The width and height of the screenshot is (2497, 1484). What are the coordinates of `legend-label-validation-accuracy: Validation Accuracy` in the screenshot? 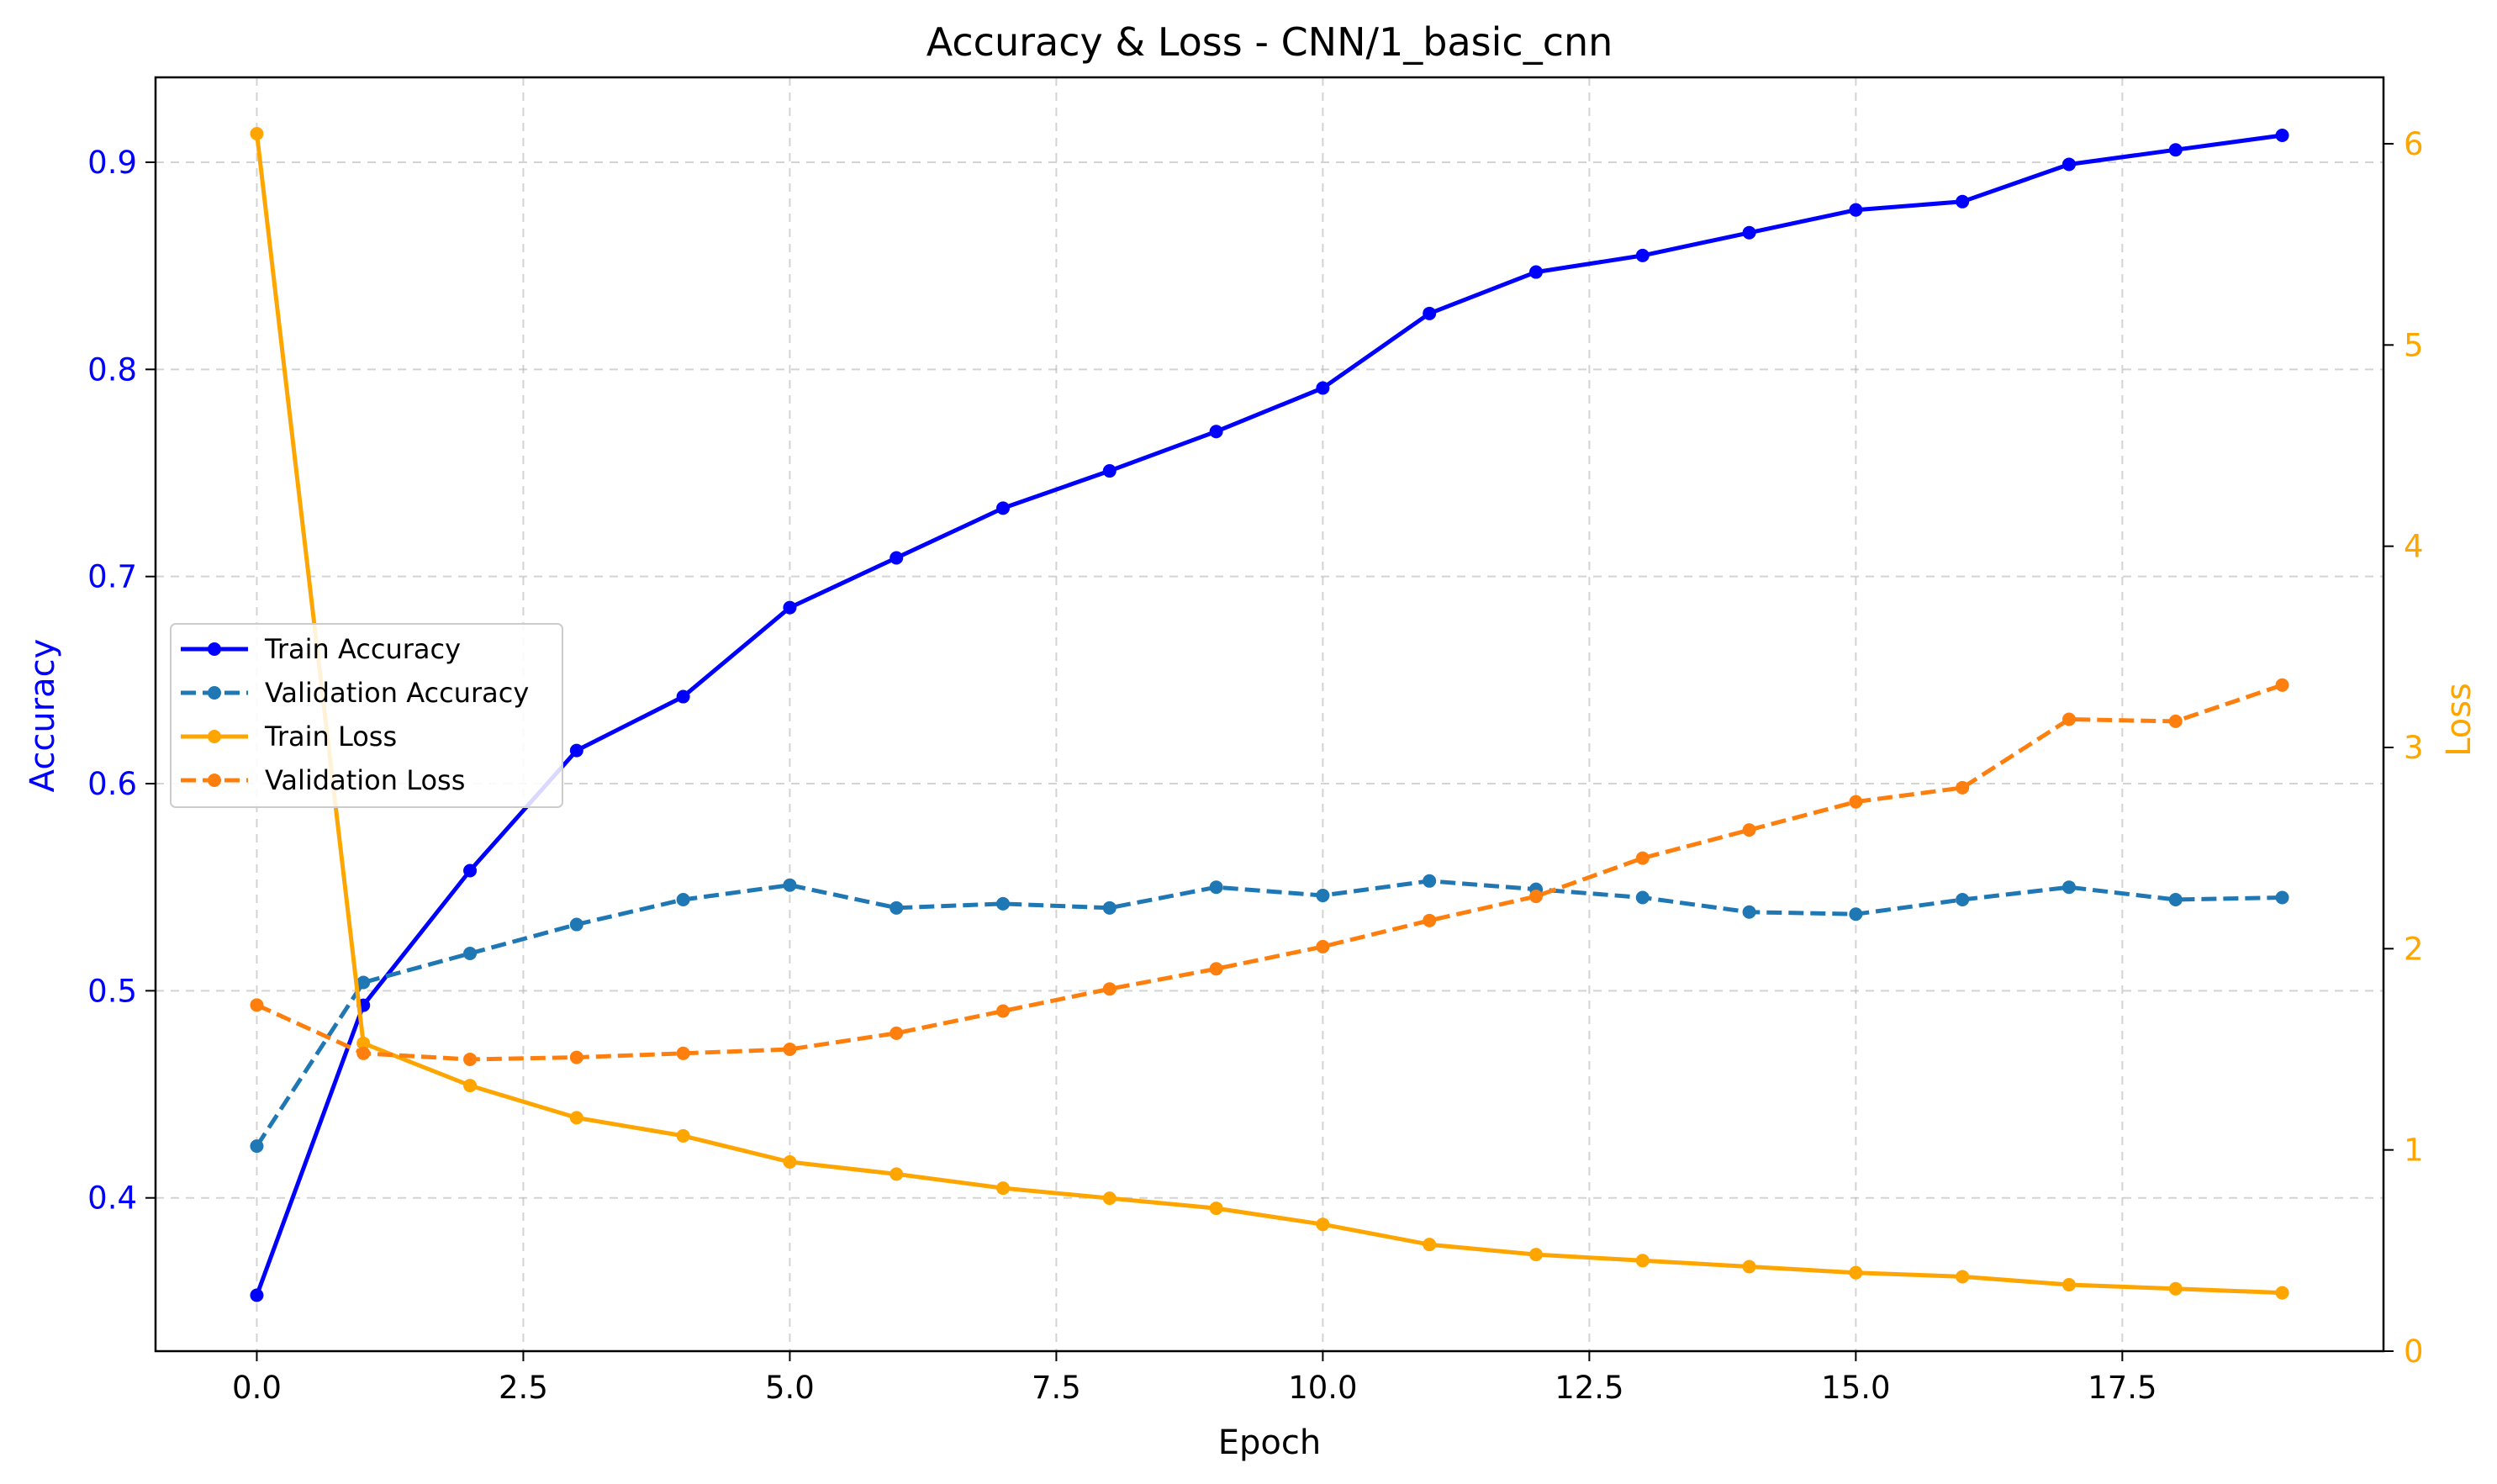 It's located at (397, 693).